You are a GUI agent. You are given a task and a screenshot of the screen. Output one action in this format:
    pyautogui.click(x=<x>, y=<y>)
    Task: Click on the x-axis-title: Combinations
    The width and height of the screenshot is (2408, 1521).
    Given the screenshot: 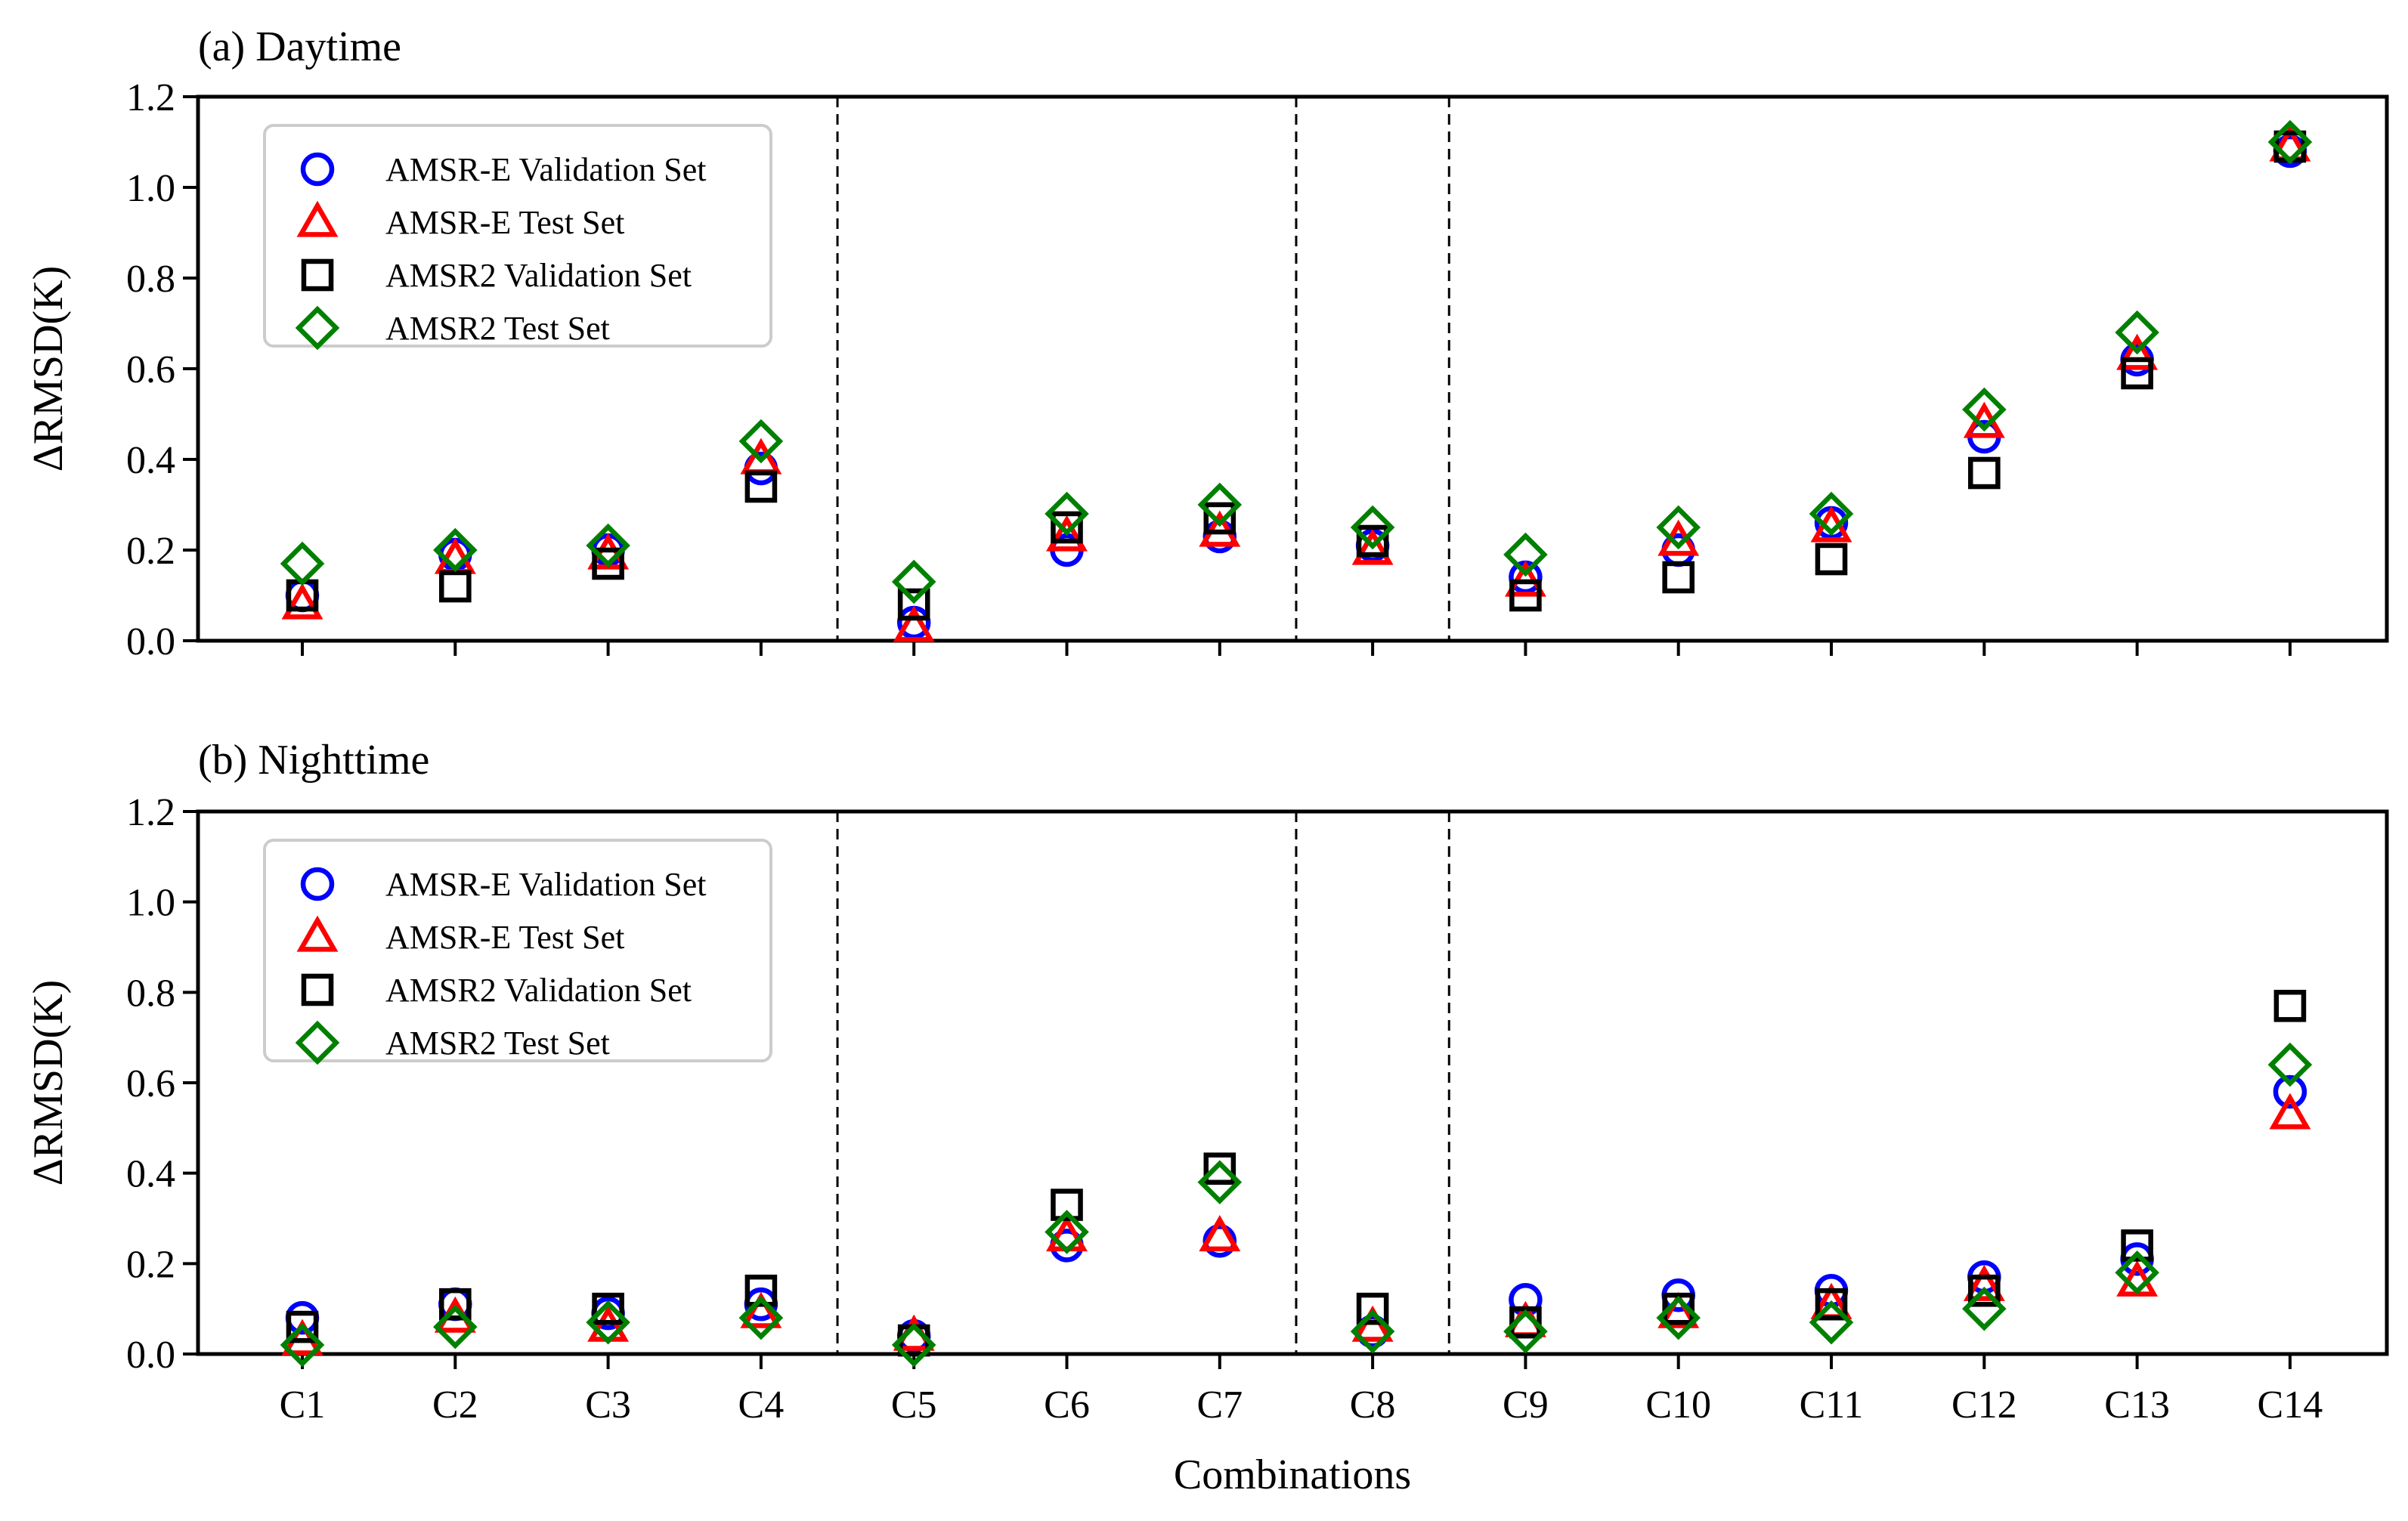 What is the action you would take?
    pyautogui.click(x=1292, y=1475)
    